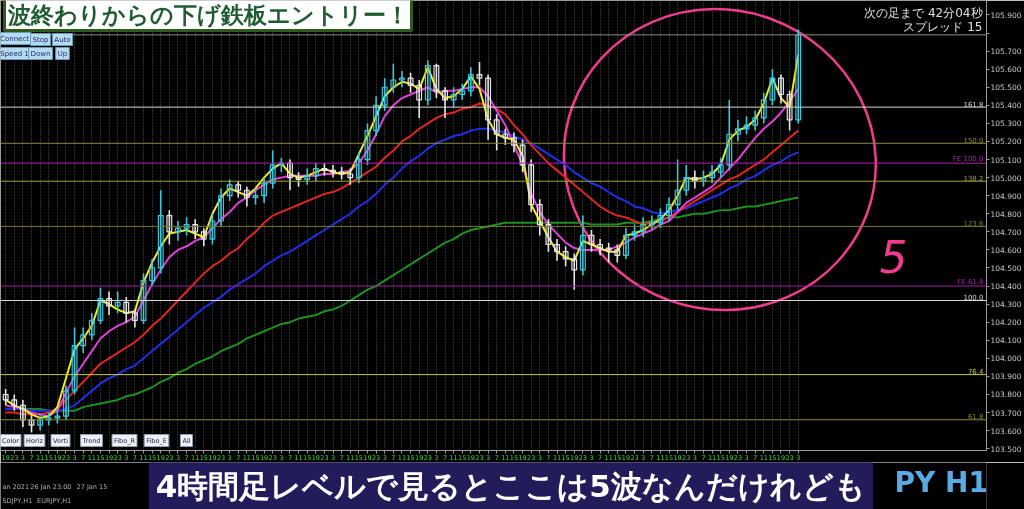 The height and width of the screenshot is (509, 1024). I want to click on chart-title: 波終わりからの下げ鉄板エントリー！, so click(207, 14).